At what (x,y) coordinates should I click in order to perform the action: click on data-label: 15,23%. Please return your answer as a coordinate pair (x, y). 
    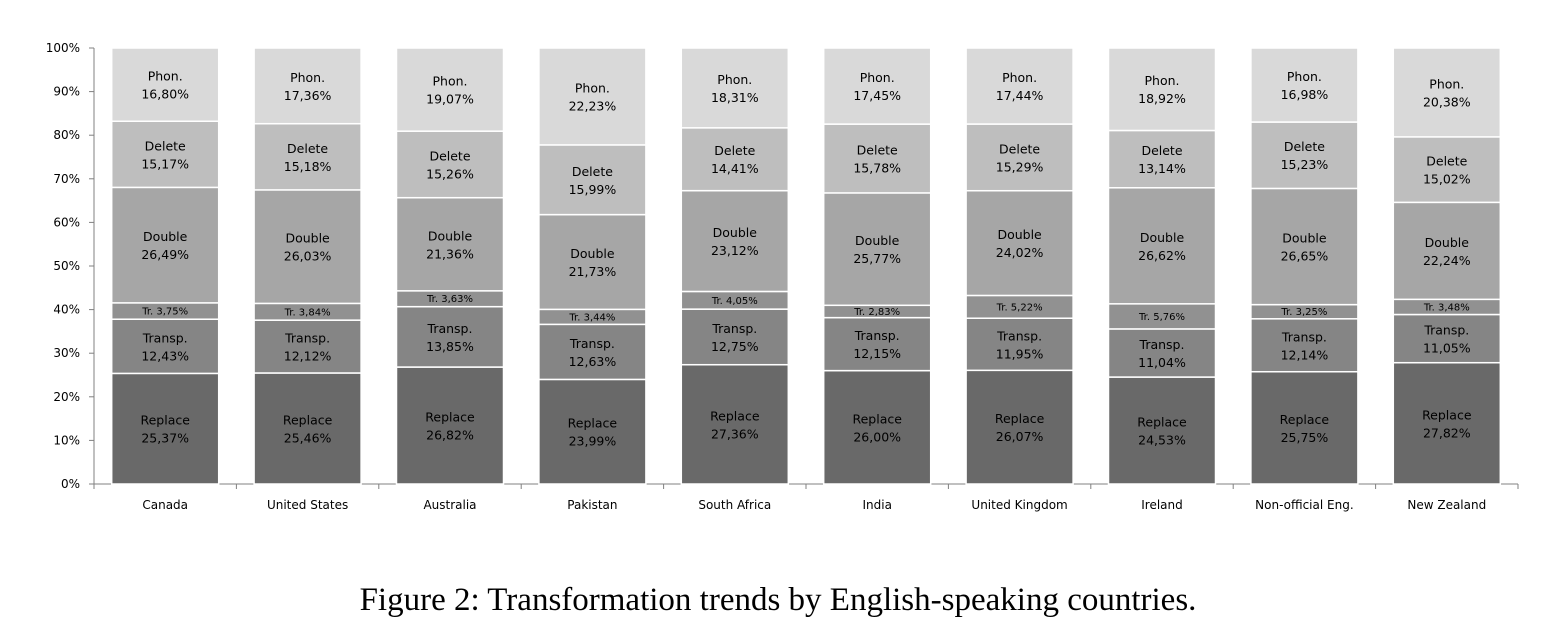
    Looking at the image, I should click on (1305, 164).